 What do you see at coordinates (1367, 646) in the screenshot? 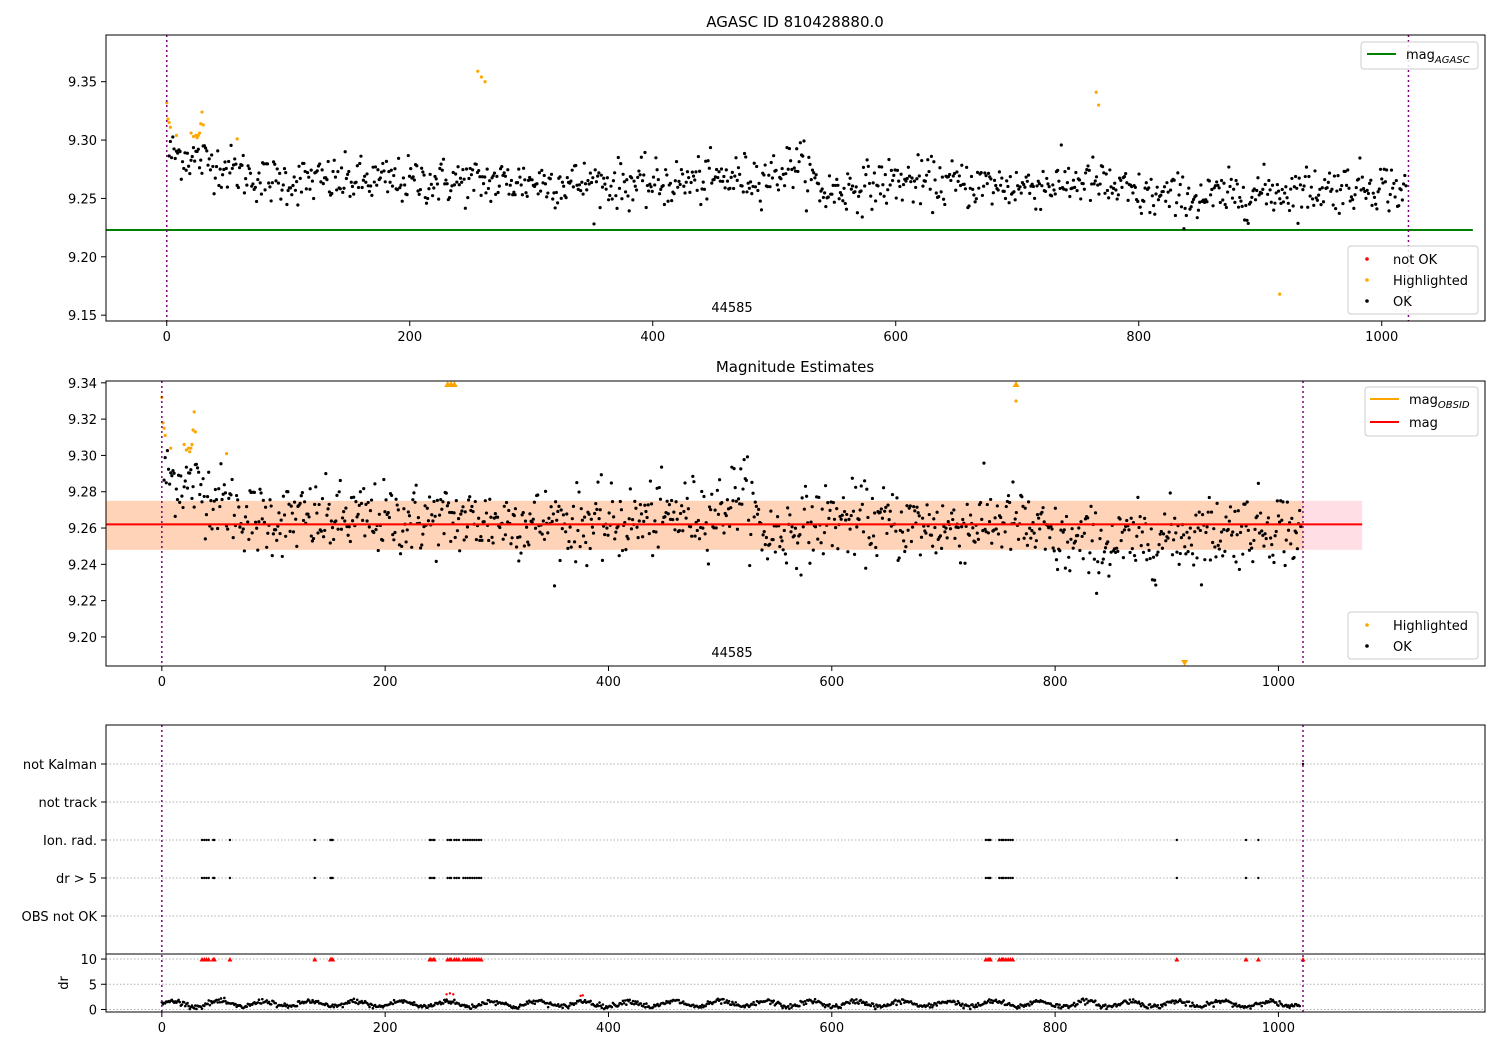
I see `legend-marker` at bounding box center [1367, 646].